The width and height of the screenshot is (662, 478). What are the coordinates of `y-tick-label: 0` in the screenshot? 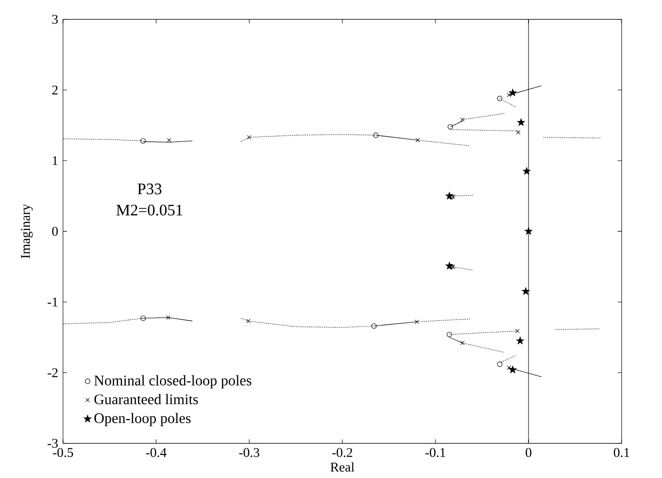 It's located at (55, 231).